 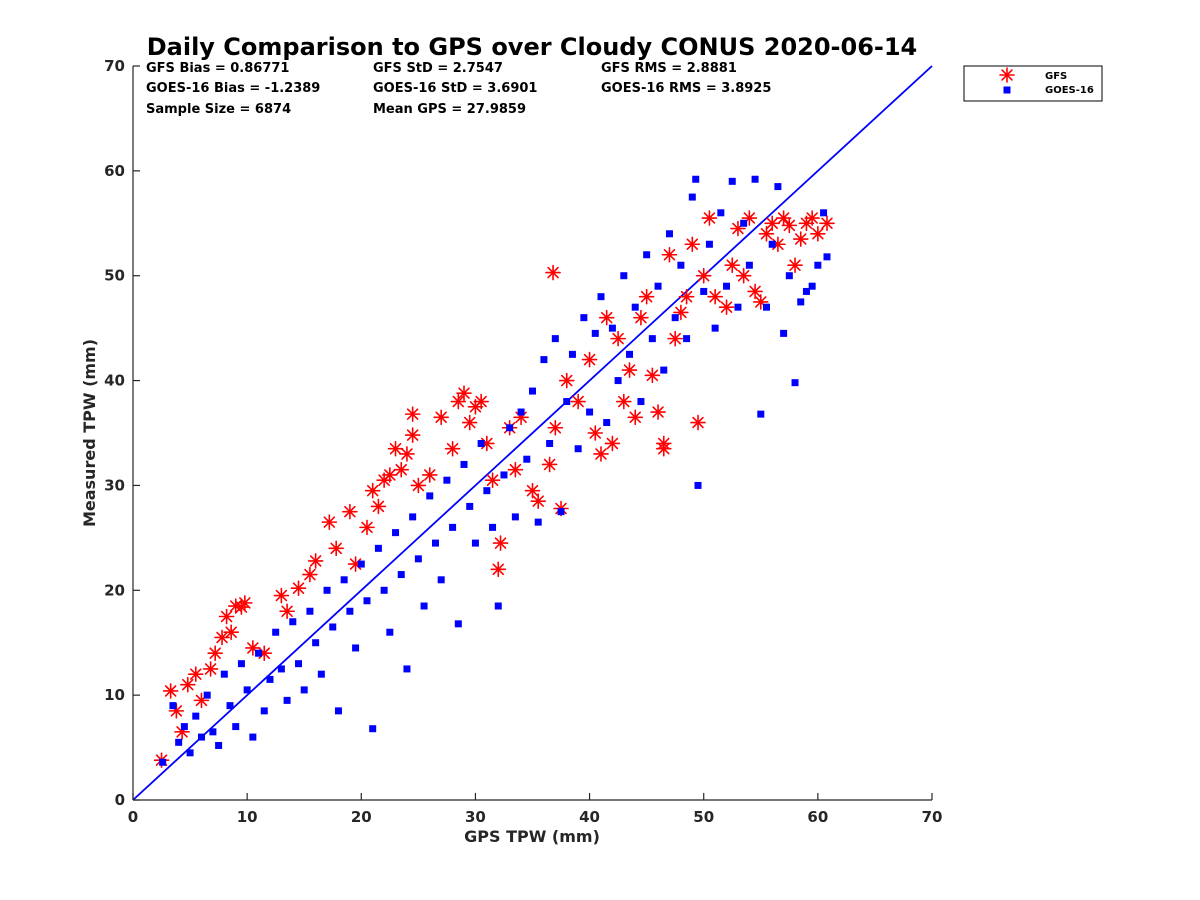 What do you see at coordinates (114, 381) in the screenshot?
I see `y-tick-label: 40` at bounding box center [114, 381].